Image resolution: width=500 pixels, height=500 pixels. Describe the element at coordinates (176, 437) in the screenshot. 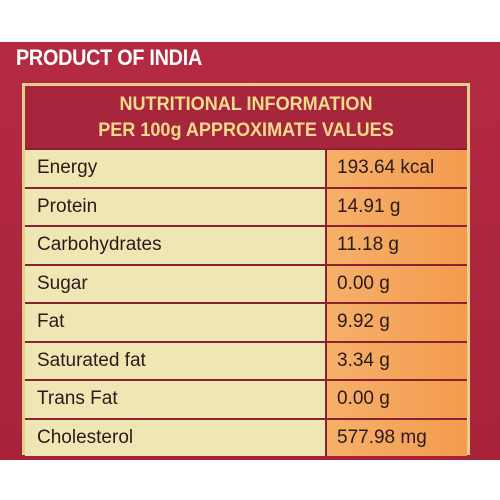

I see `nutrient-name: Cholesterol` at that location.